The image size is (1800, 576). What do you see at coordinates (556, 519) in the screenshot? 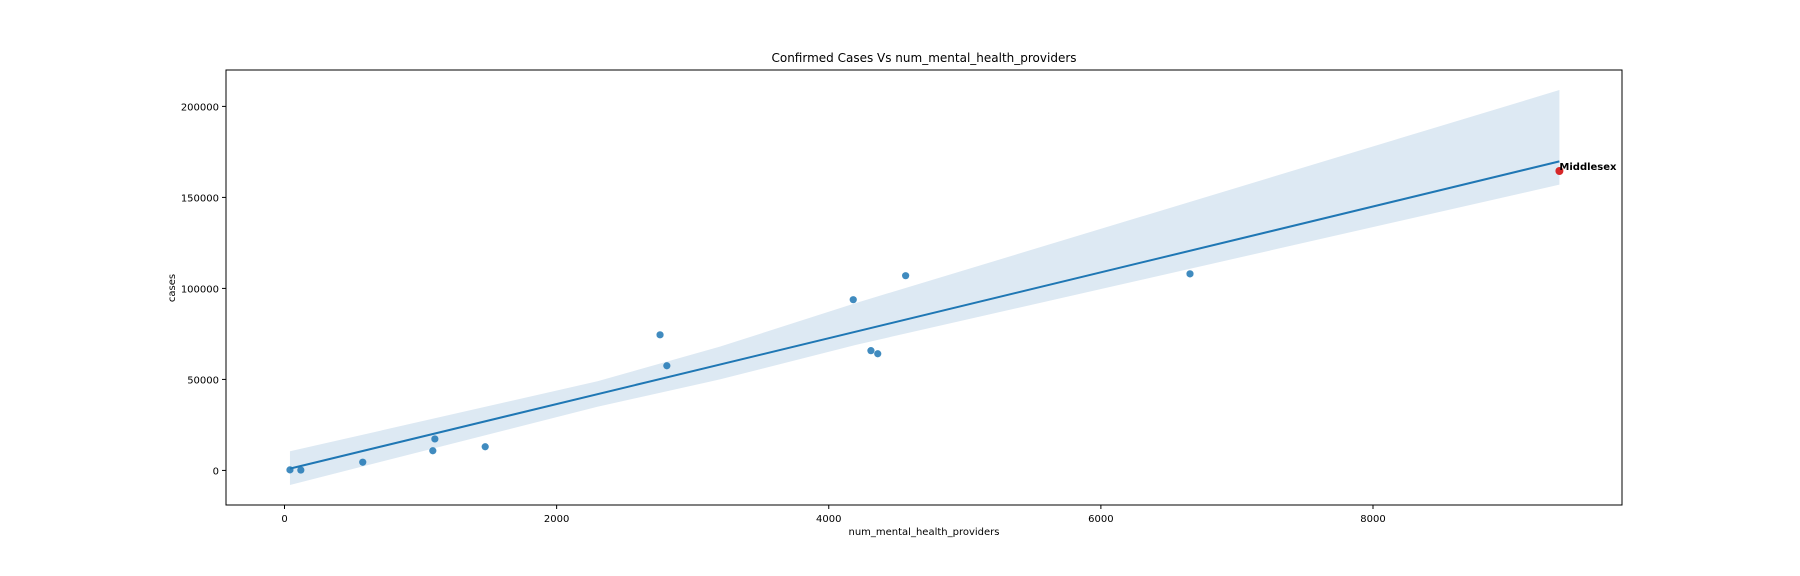
I see `x-tick-label: 2000` at bounding box center [556, 519].